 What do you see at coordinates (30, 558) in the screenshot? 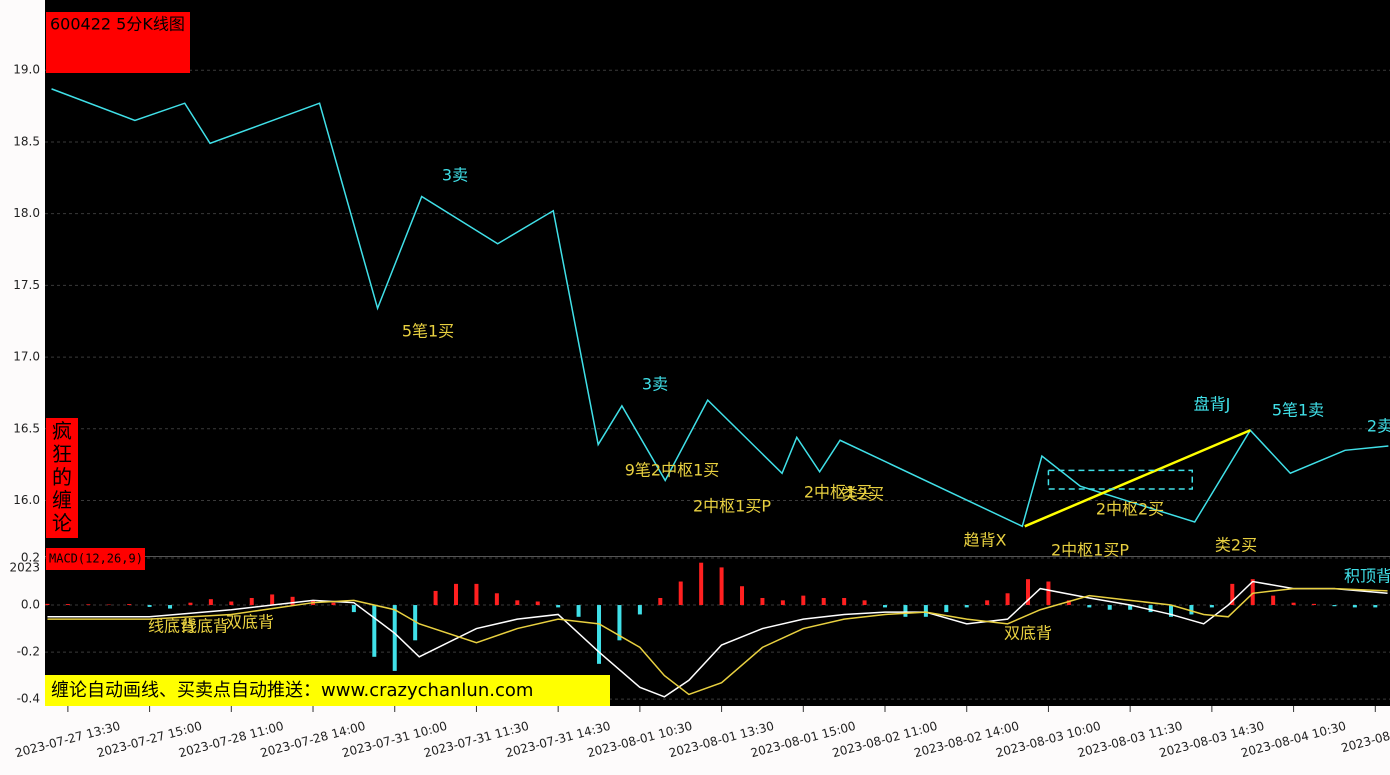
I see `y-tick-label: 0.2` at bounding box center [30, 558].